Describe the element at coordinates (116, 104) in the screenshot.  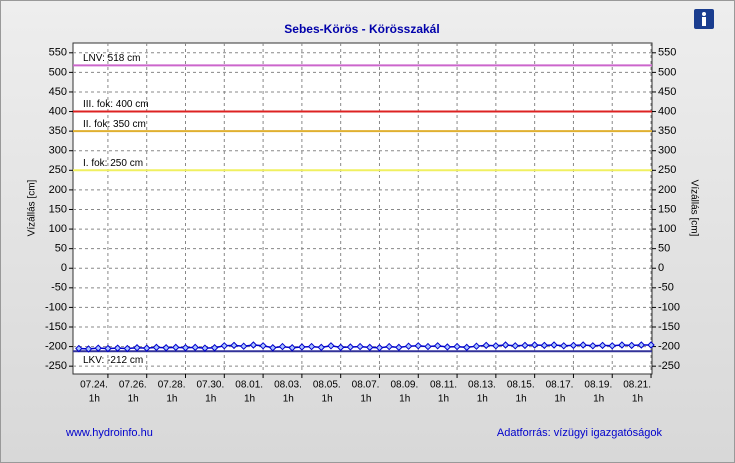
I see `reference-label: III. fok: 400 cm` at that location.